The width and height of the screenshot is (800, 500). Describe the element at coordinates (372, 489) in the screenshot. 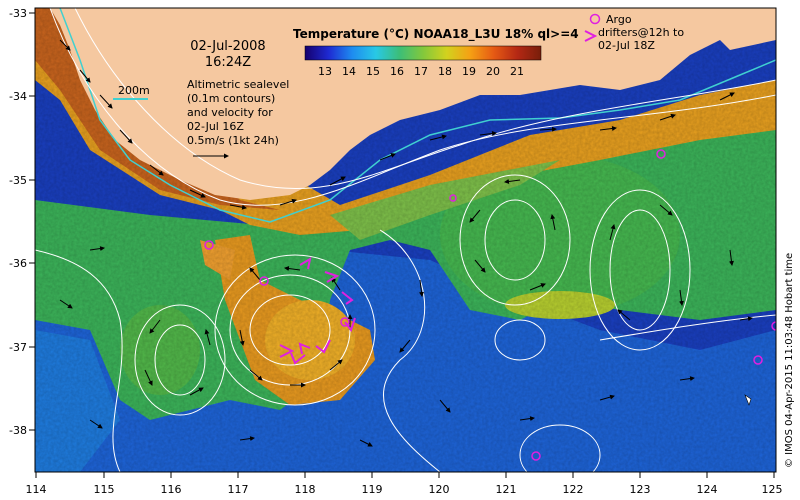

I see `x-tick-label: 119` at that location.